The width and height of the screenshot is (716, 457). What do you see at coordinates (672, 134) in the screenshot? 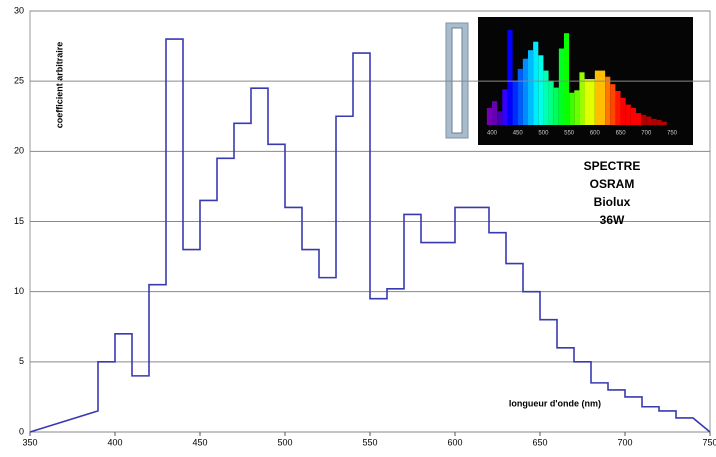
I see `inset-tick-label: 750` at bounding box center [672, 134].